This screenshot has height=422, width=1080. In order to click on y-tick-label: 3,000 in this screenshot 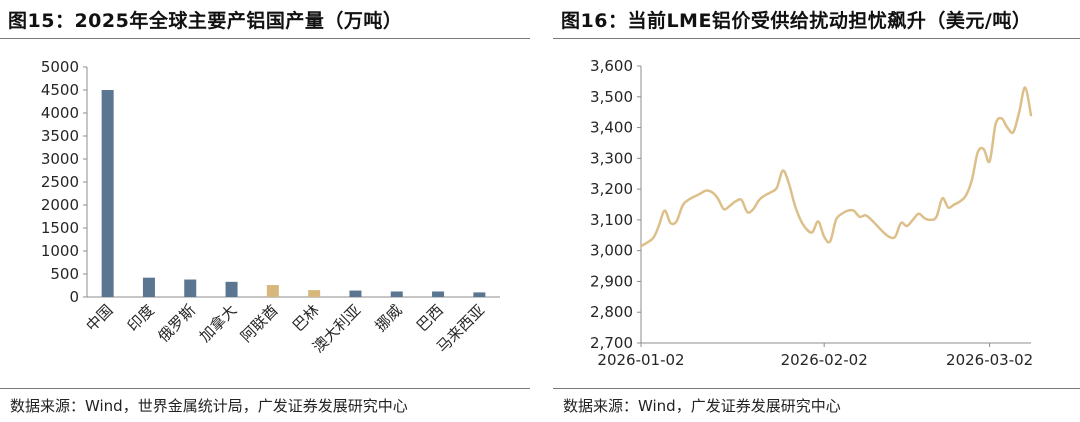, I will do `click(611, 251)`.